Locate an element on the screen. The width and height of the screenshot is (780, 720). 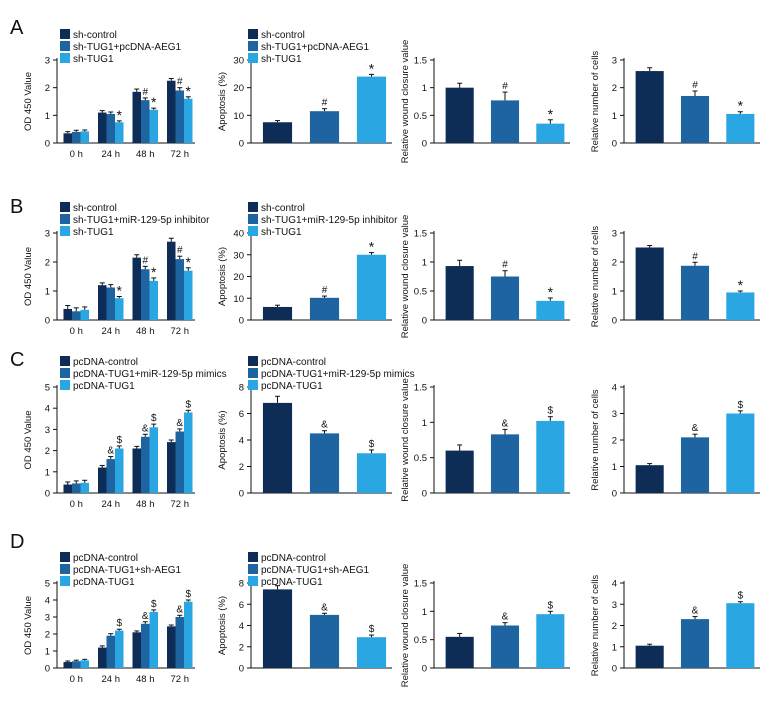
y-tick-label: 1.5 is located at coordinates (420, 61).